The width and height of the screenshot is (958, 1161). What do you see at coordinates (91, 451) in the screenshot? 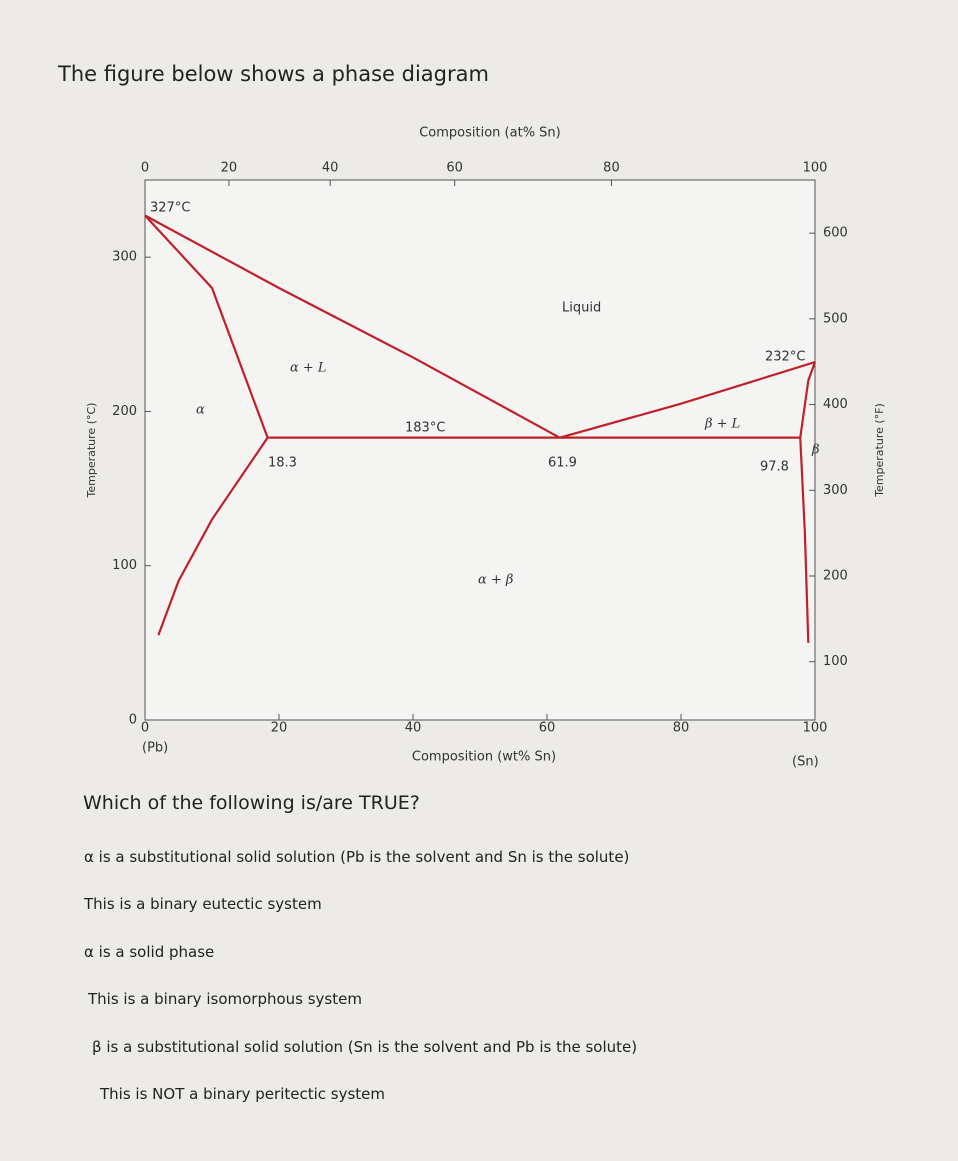
I see `y-axis-label: Temperature (°C)` at bounding box center [91, 451].